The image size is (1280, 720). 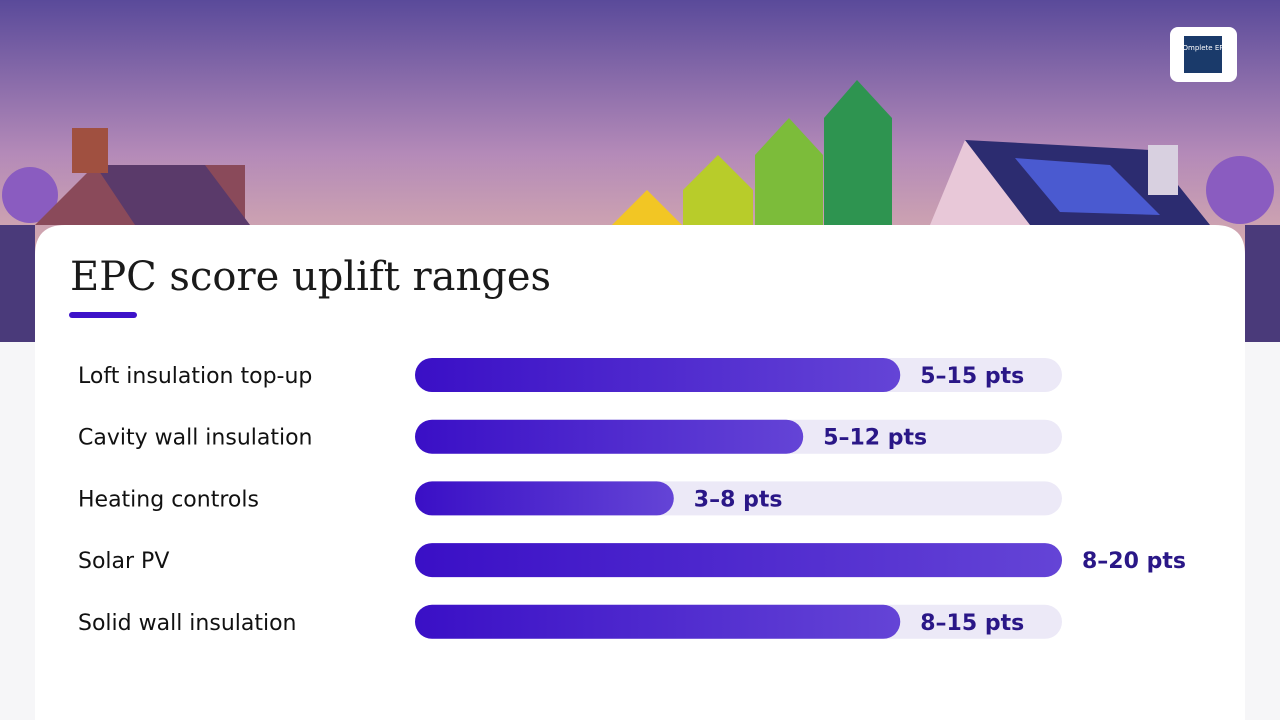 I want to click on value-label: 8–15 pts, so click(x=972, y=623).